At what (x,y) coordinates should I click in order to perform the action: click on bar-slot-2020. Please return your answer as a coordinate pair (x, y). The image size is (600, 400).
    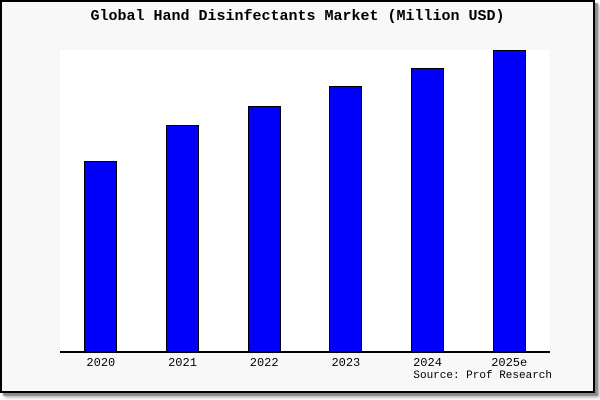
    Looking at the image, I should click on (101, 200).